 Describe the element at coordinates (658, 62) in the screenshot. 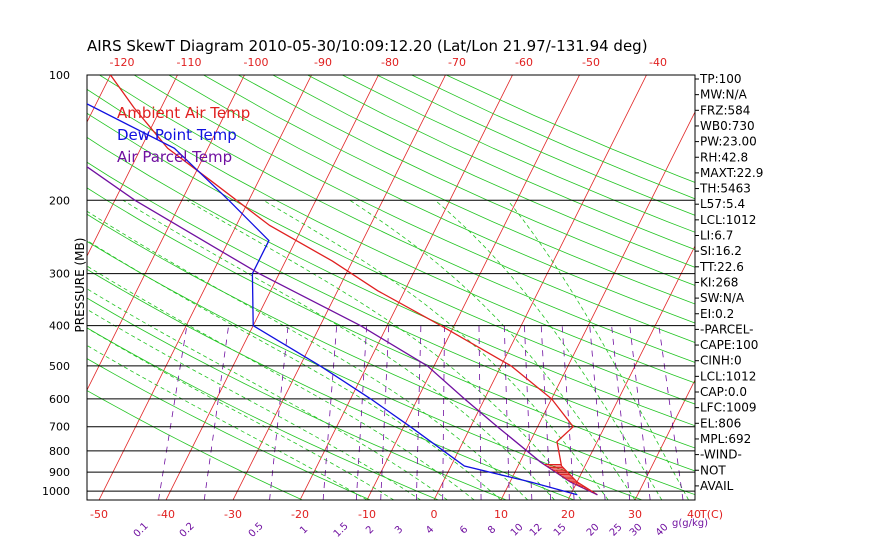

I see `top-temp-tick-label: -40` at that location.